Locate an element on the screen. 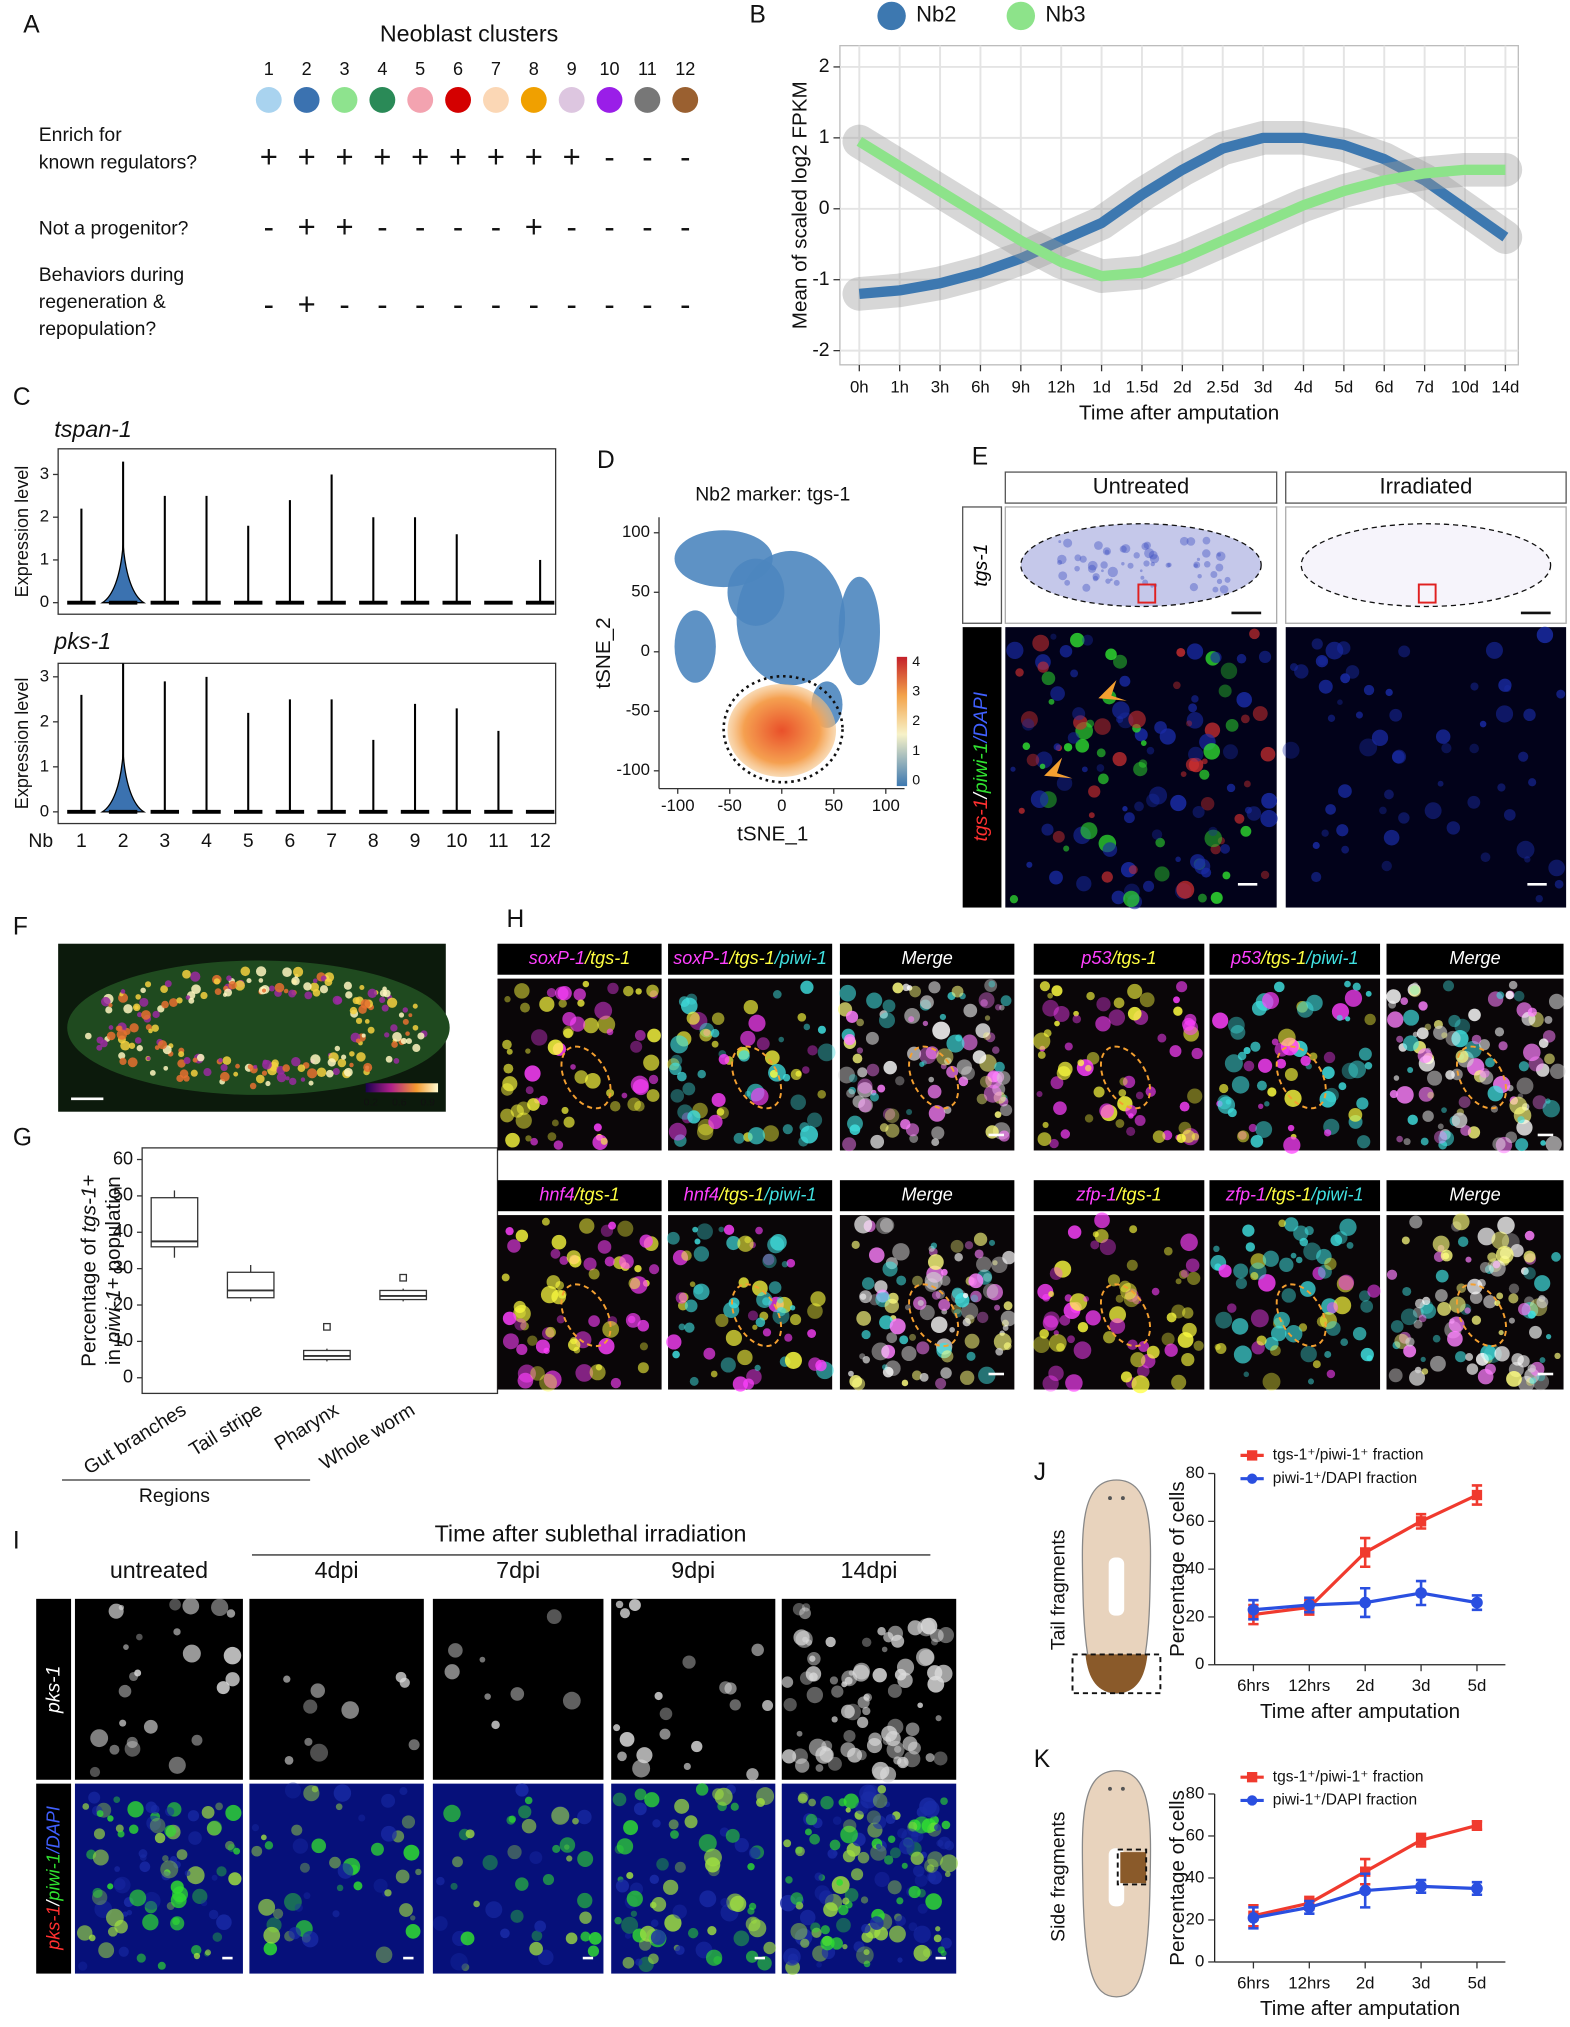  label-part: soxP-1 is located at coordinates (557, 958).